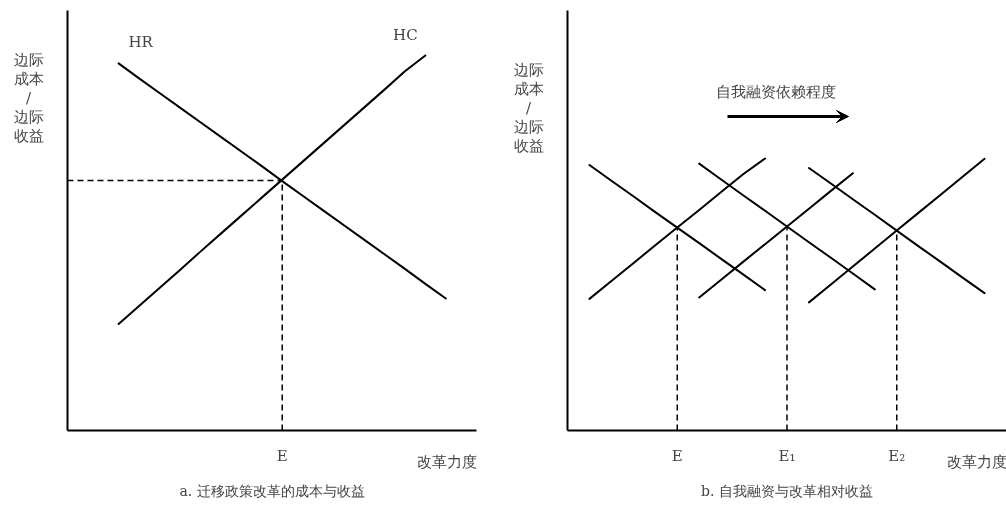 The width and height of the screenshot is (1006, 507). What do you see at coordinates (141, 42) in the screenshot?
I see `series-label: HR` at bounding box center [141, 42].